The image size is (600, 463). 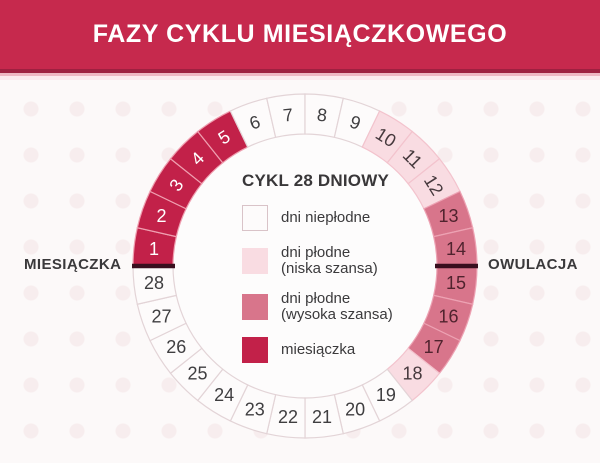 I want to click on legend-label-infertile: dni niepłodne, so click(x=326, y=218).